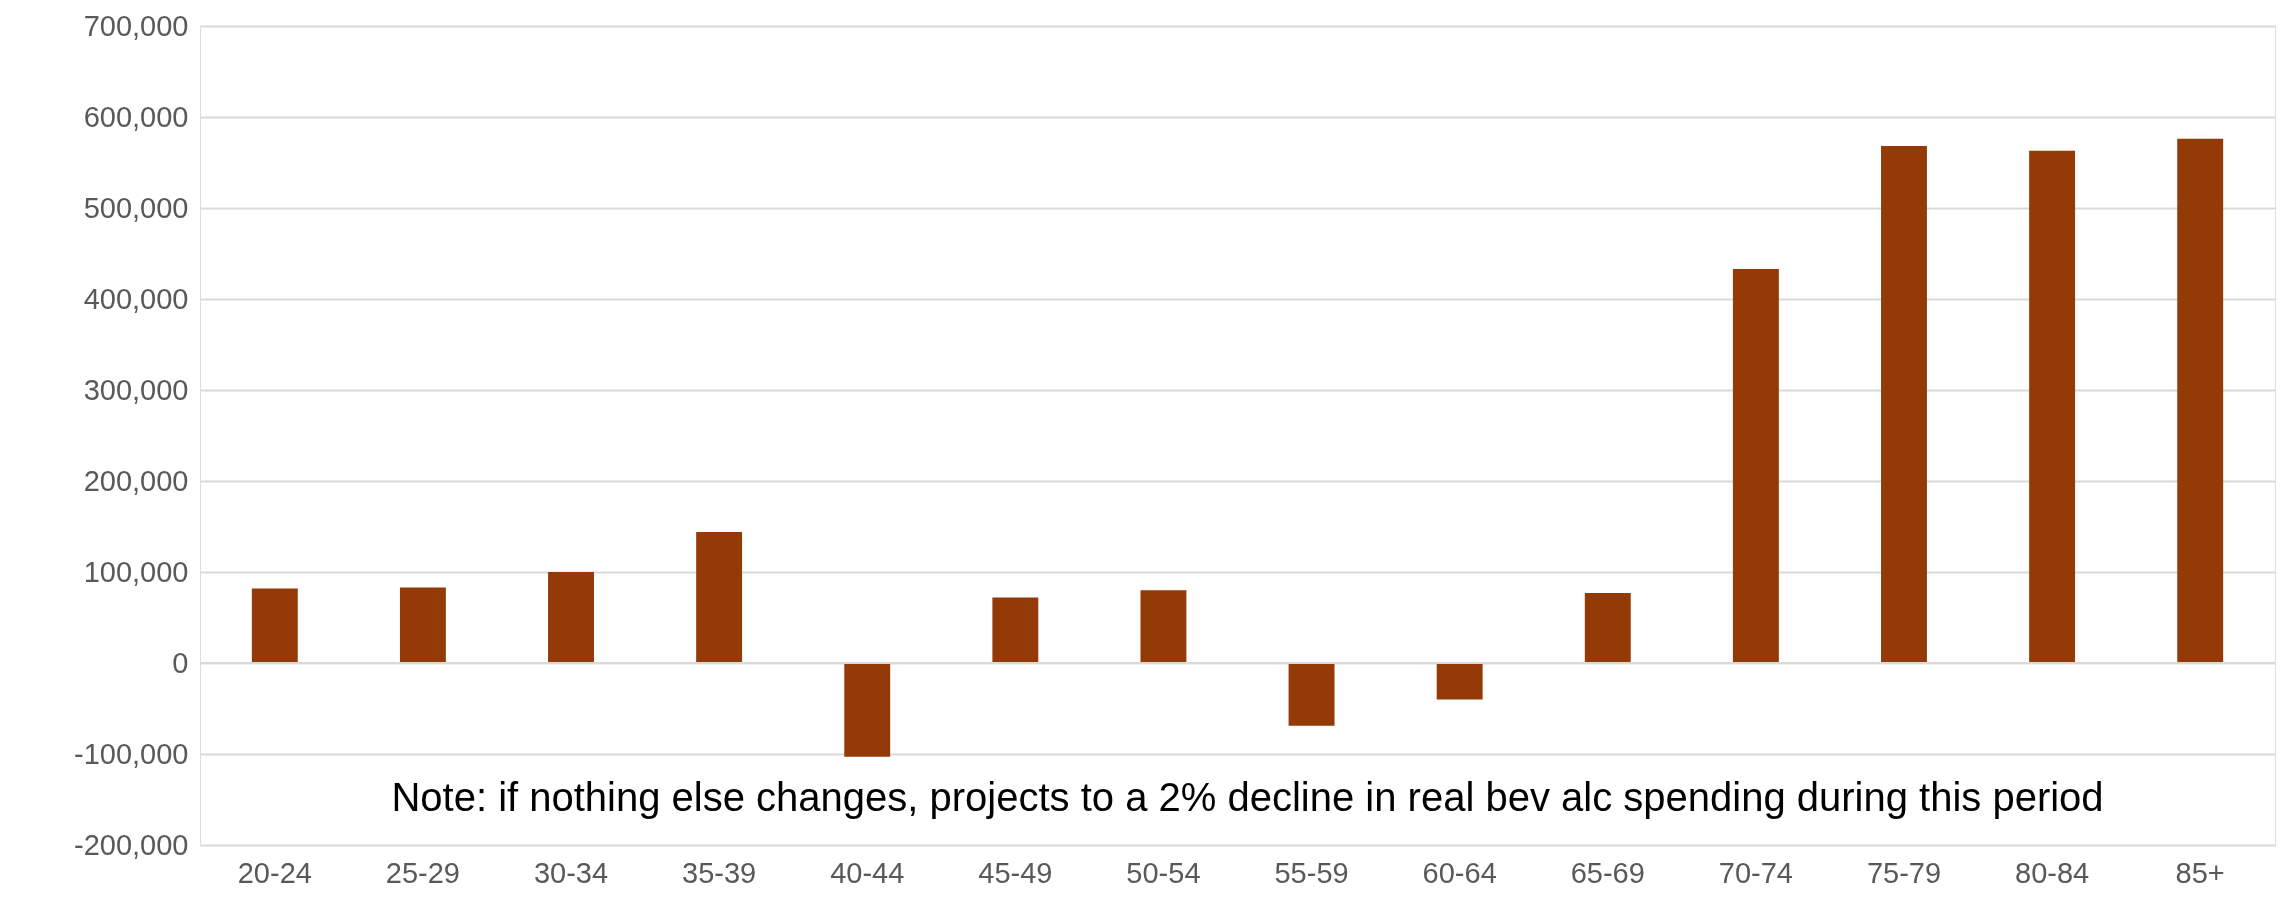 The width and height of the screenshot is (2280, 905). What do you see at coordinates (1015, 872) in the screenshot?
I see `x-tick-label: 45-49` at bounding box center [1015, 872].